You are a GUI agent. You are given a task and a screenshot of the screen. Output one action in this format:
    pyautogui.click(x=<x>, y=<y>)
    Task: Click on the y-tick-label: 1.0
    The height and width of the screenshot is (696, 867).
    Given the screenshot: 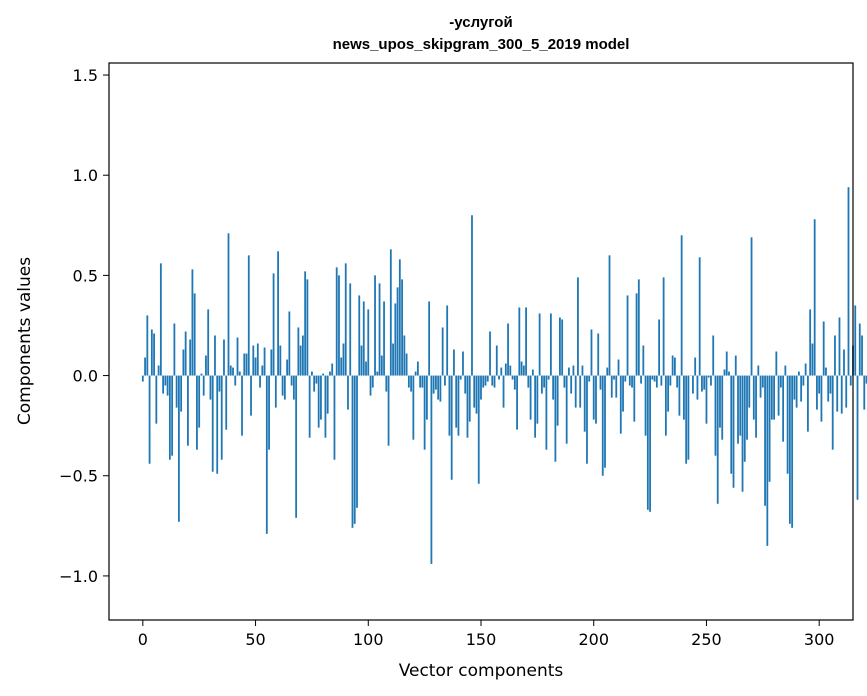 What is the action you would take?
    pyautogui.click(x=85, y=175)
    